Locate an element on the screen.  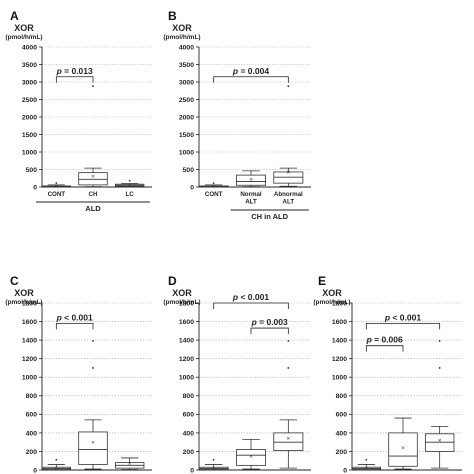
panel-letter: E is located at coordinates (322, 281).